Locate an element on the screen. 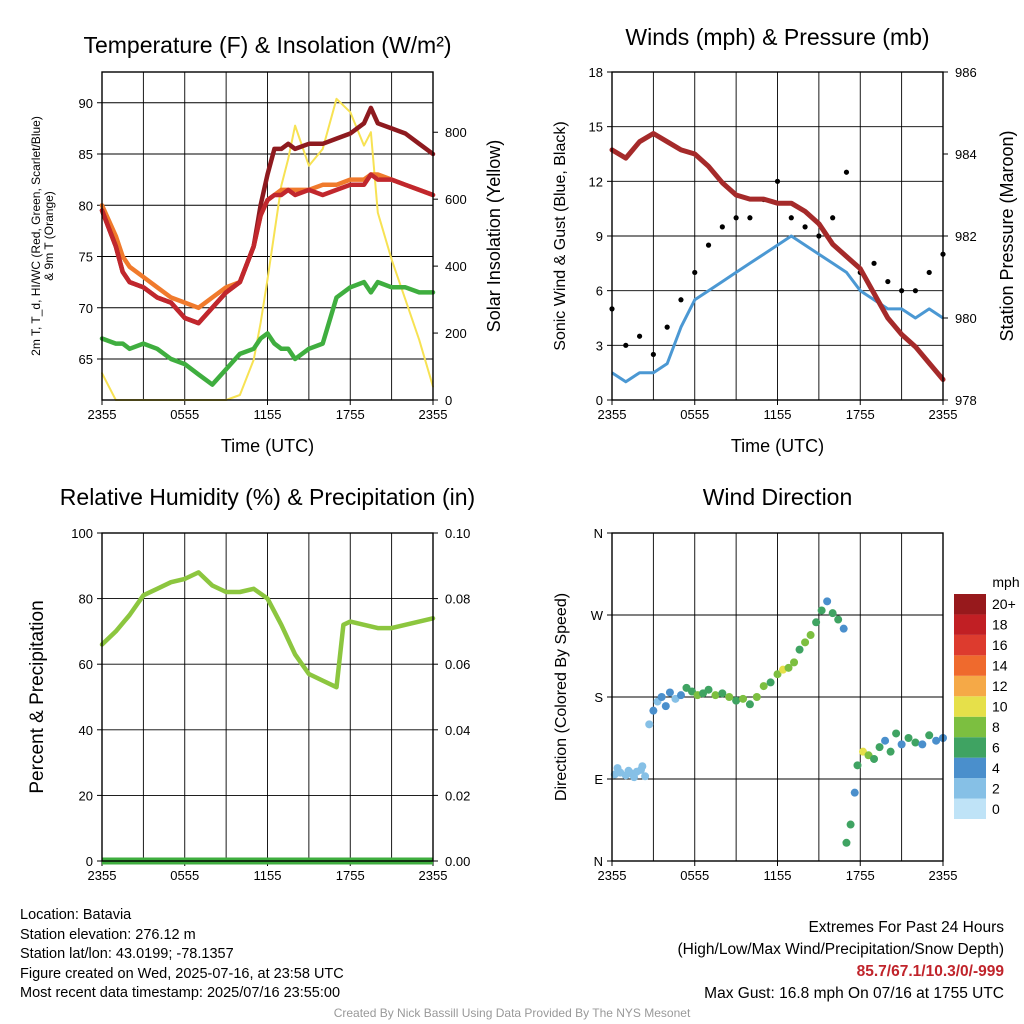  extremes-values: 85.7/67.1/10.3/0/-999 is located at coordinates (930, 971).